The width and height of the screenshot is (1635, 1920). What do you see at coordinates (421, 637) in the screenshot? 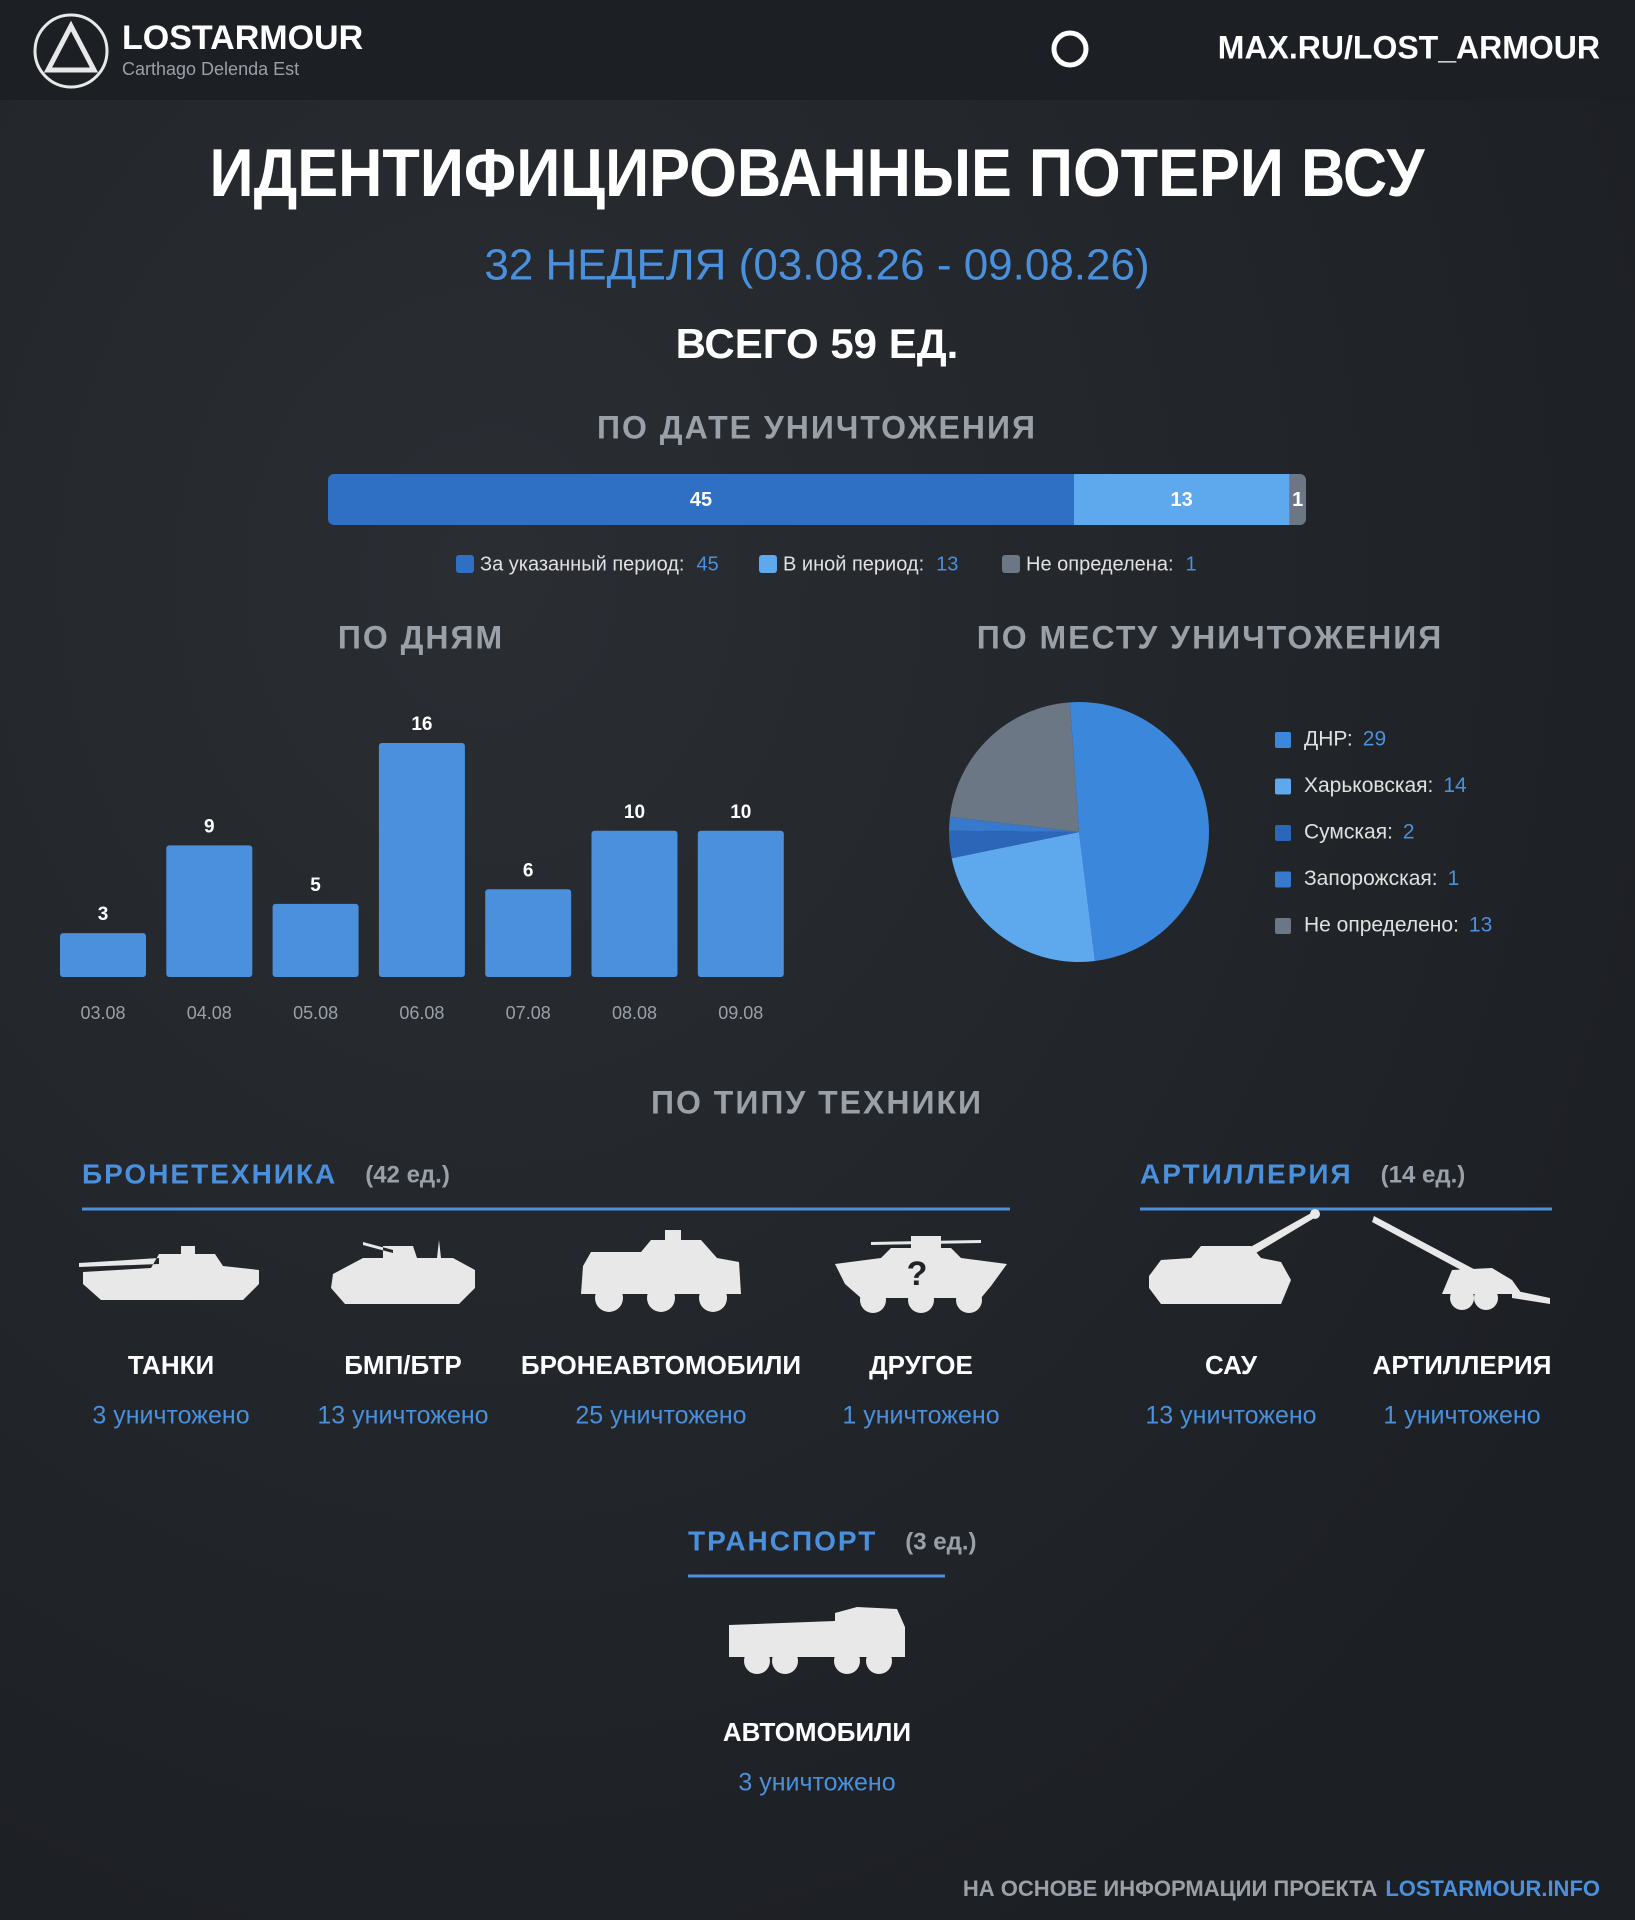
I see `chart-title: ПО ДНЯМ` at bounding box center [421, 637].